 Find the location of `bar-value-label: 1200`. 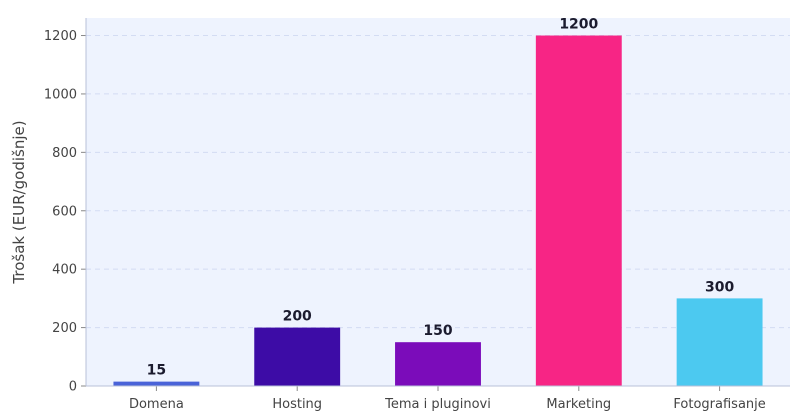

bar-value-label: 1200 is located at coordinates (578, 25).